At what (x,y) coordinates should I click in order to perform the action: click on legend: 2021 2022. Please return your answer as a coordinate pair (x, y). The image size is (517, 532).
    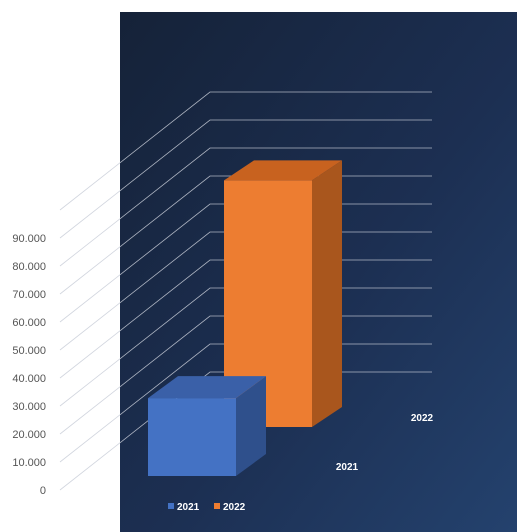
    Looking at the image, I should click on (207, 507).